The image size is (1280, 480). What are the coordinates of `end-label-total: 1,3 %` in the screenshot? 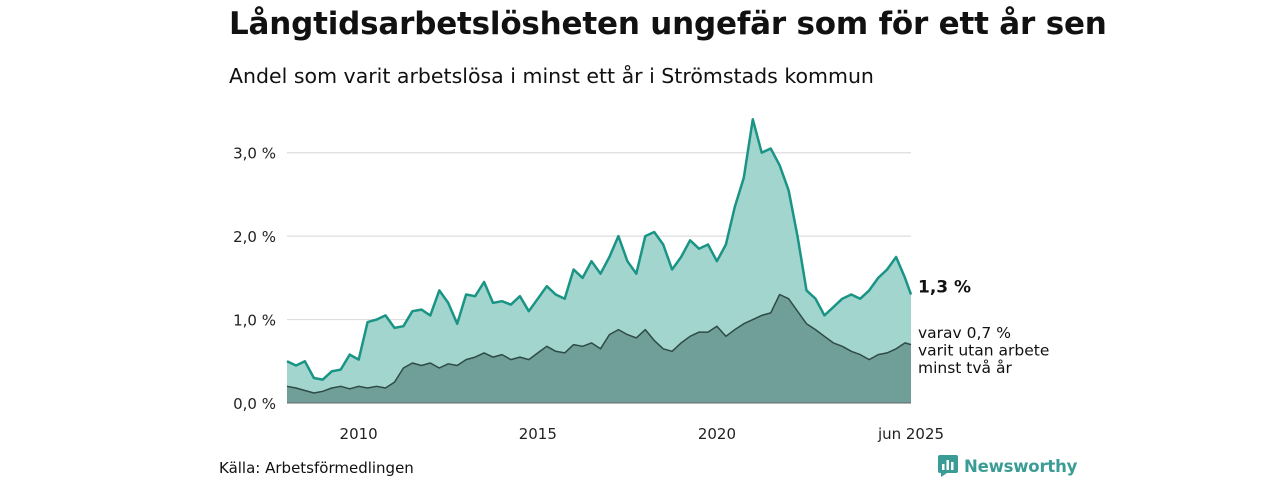 It's located at (944, 288).